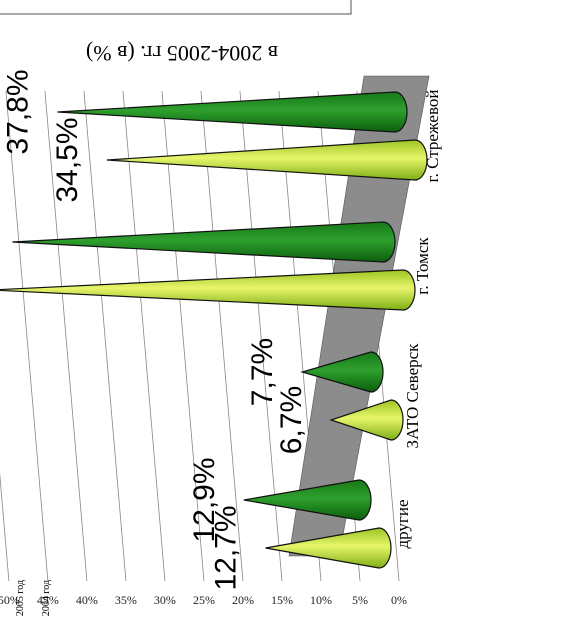 The height and width of the screenshot is (636, 579). What do you see at coordinates (432, 136) in the screenshot?
I see `category-label: г. Стрежевой` at bounding box center [432, 136].